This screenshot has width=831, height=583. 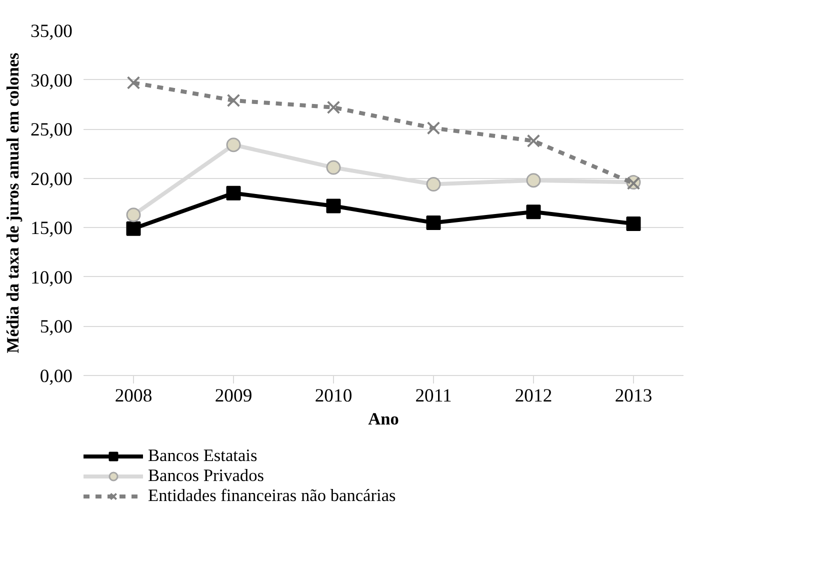 I want to click on x-tick-label: 2009, so click(x=233, y=396).